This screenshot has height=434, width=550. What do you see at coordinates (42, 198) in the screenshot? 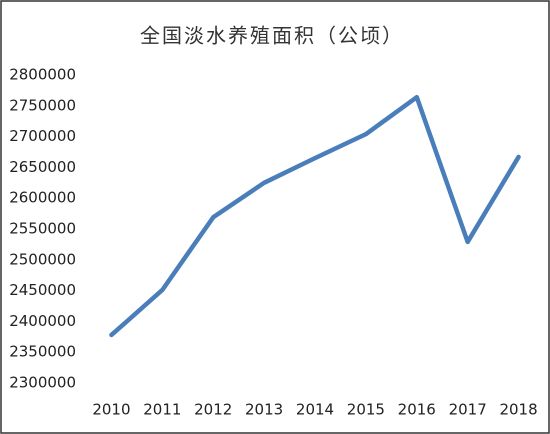
I see `y-tick-label: 2600000` at bounding box center [42, 198].